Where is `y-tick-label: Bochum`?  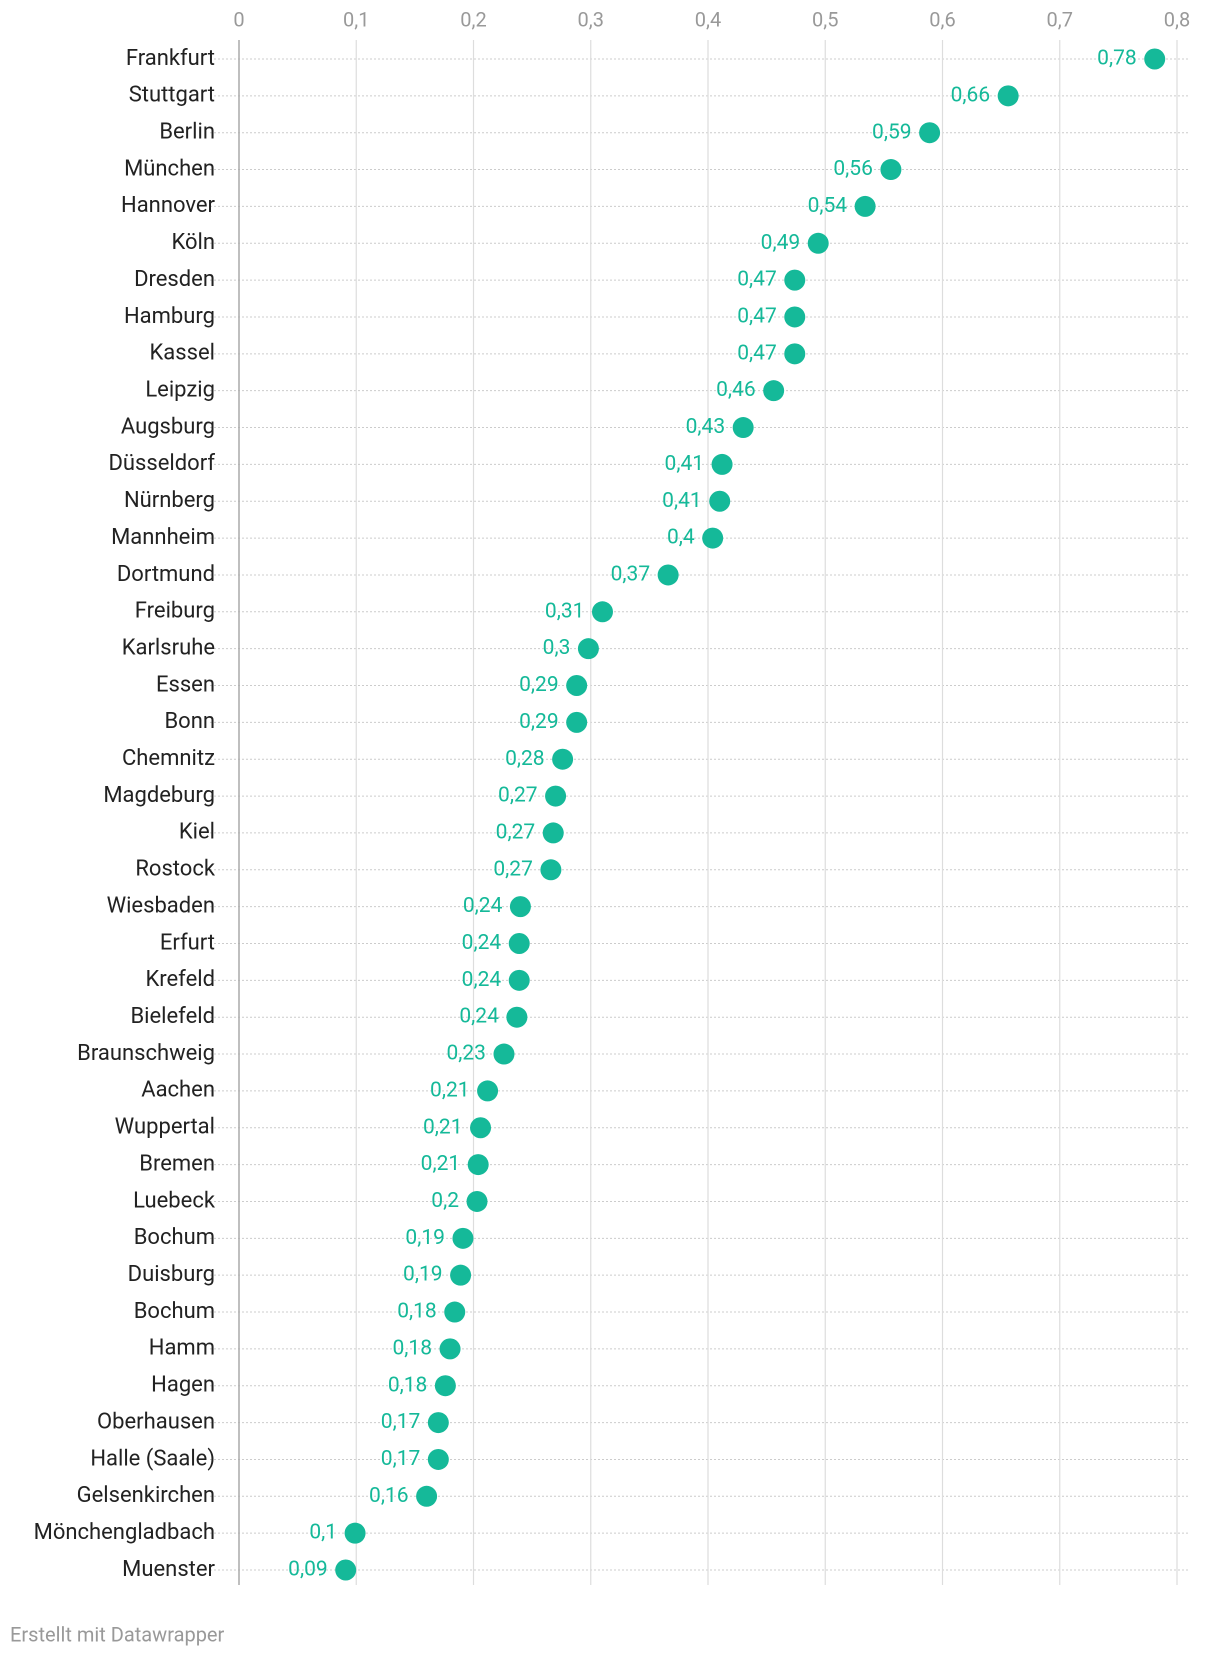 y-tick-label: Bochum is located at coordinates (174, 1237).